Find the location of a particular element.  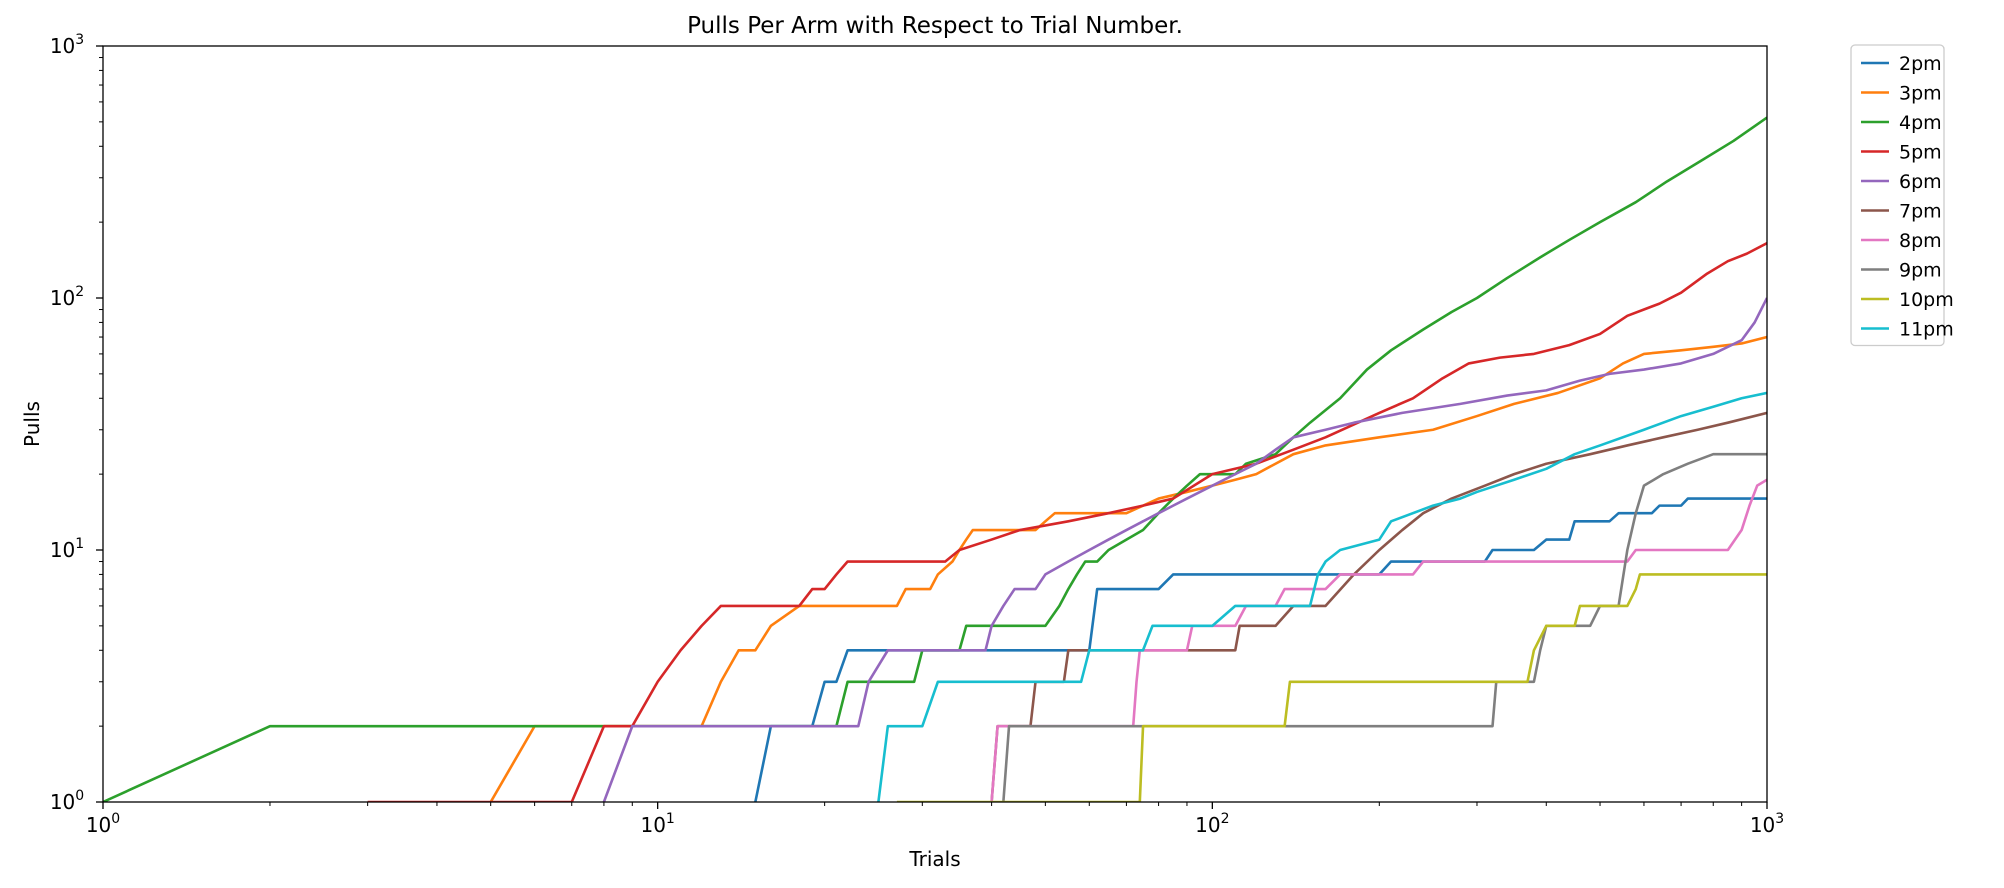

y-tick-label: 10³ is located at coordinates (67, 45).